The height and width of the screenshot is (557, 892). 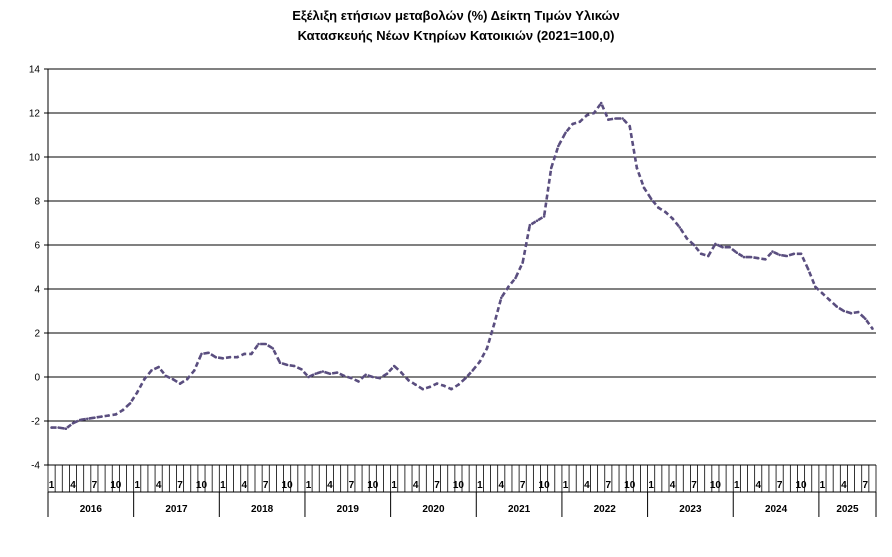 What do you see at coordinates (433, 509) in the screenshot?
I see `year-label: 2020` at bounding box center [433, 509].